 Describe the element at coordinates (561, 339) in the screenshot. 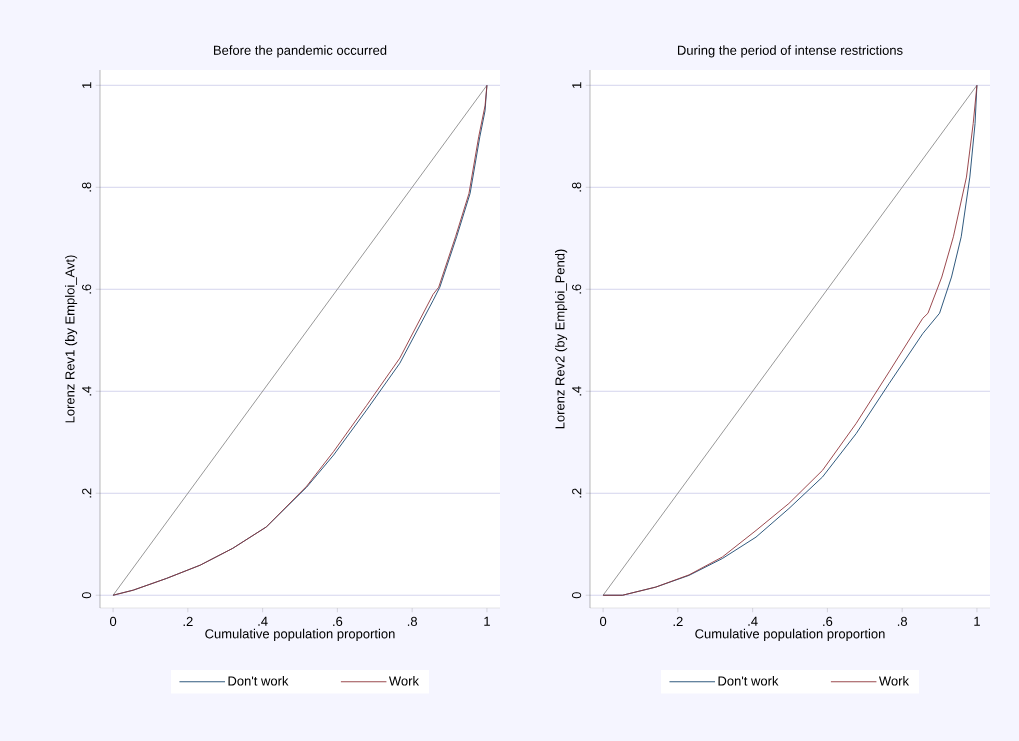

I see `y-axis-title: Lorenz Rev2 (by Emploi_Pend)` at that location.